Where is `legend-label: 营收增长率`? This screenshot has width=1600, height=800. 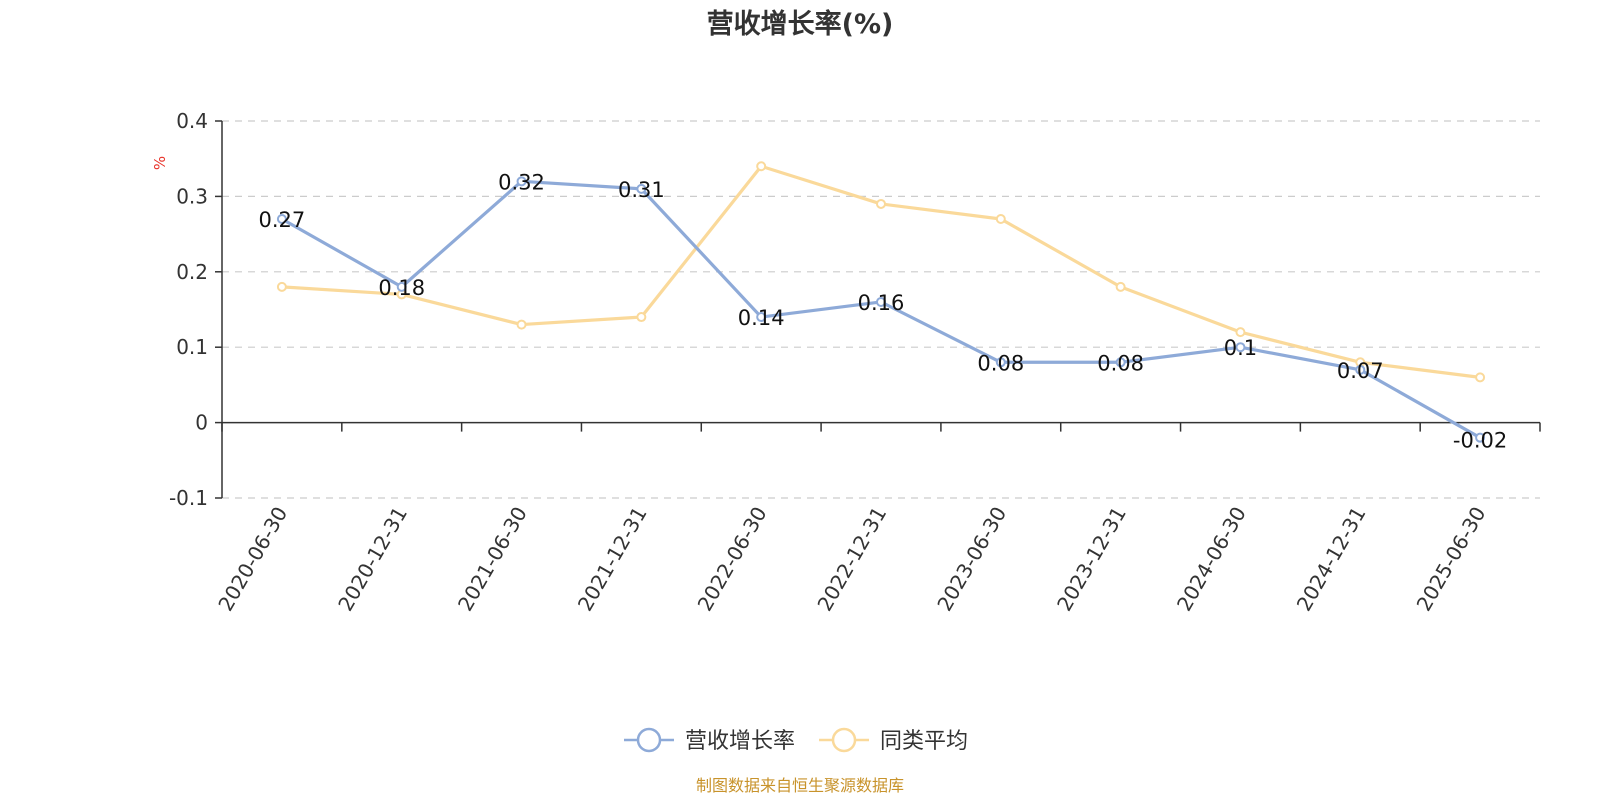
legend-label: 营收增长率 is located at coordinates (740, 741).